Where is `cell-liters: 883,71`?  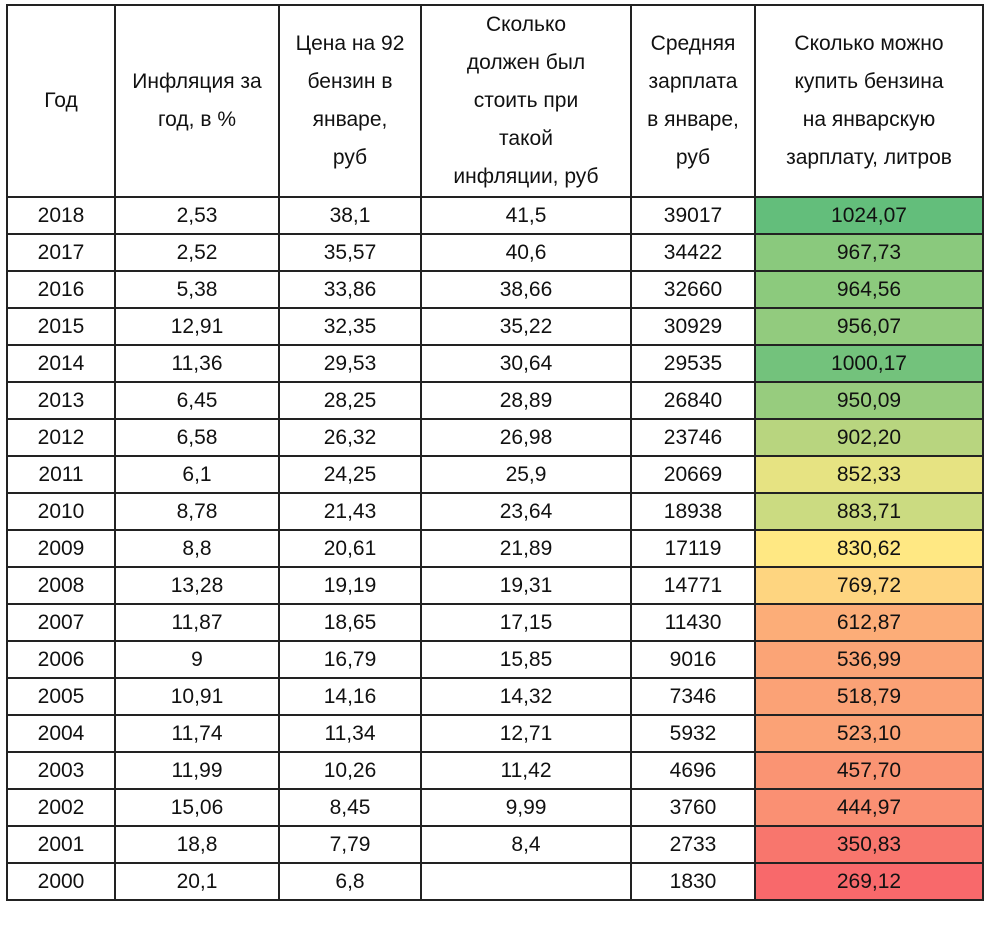
cell-liters: 883,71 is located at coordinates (869, 511).